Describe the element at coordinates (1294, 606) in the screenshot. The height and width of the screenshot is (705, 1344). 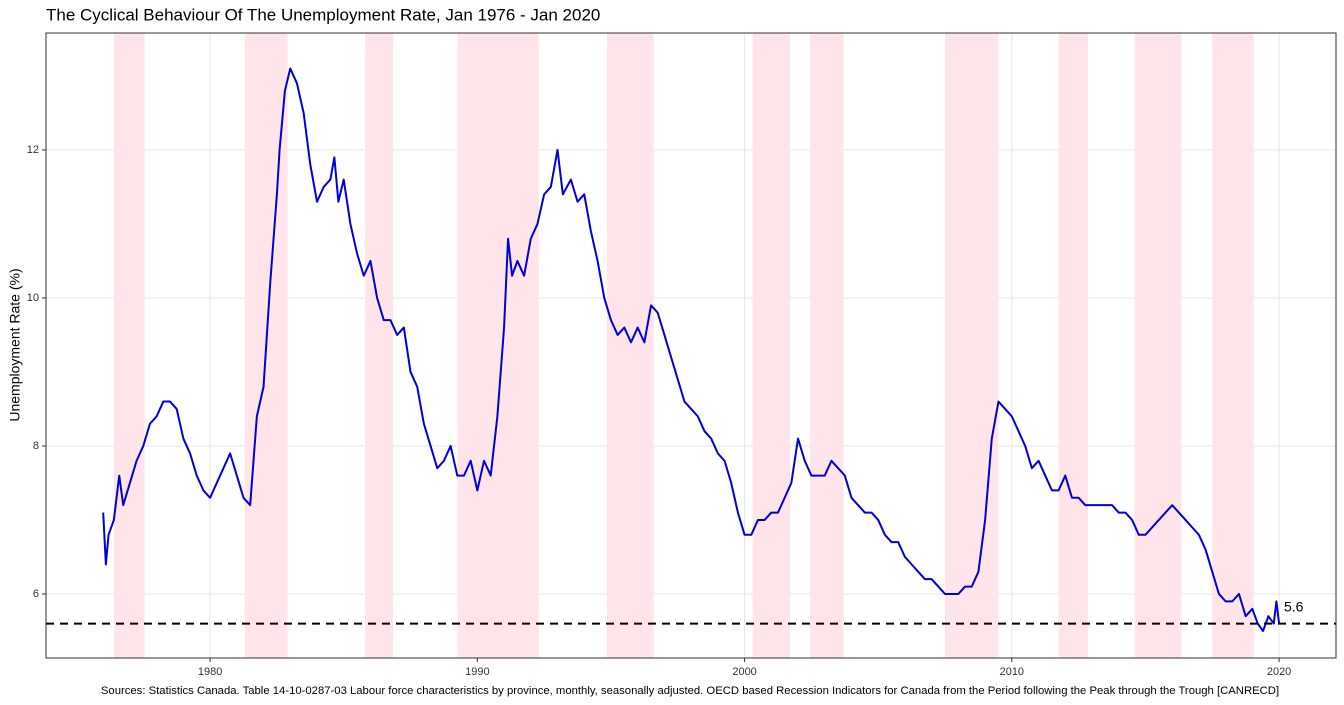
I see `reference-label: 5.6` at that location.